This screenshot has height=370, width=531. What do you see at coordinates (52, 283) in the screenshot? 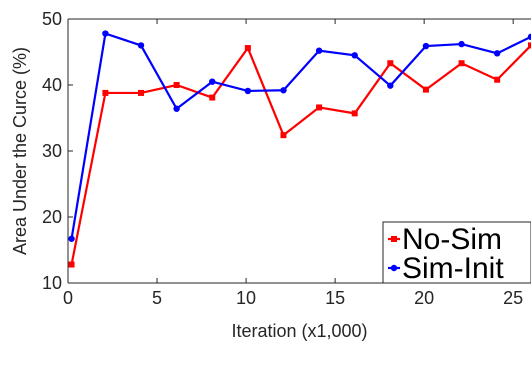
I see `y-tick-label: 10` at bounding box center [52, 283].